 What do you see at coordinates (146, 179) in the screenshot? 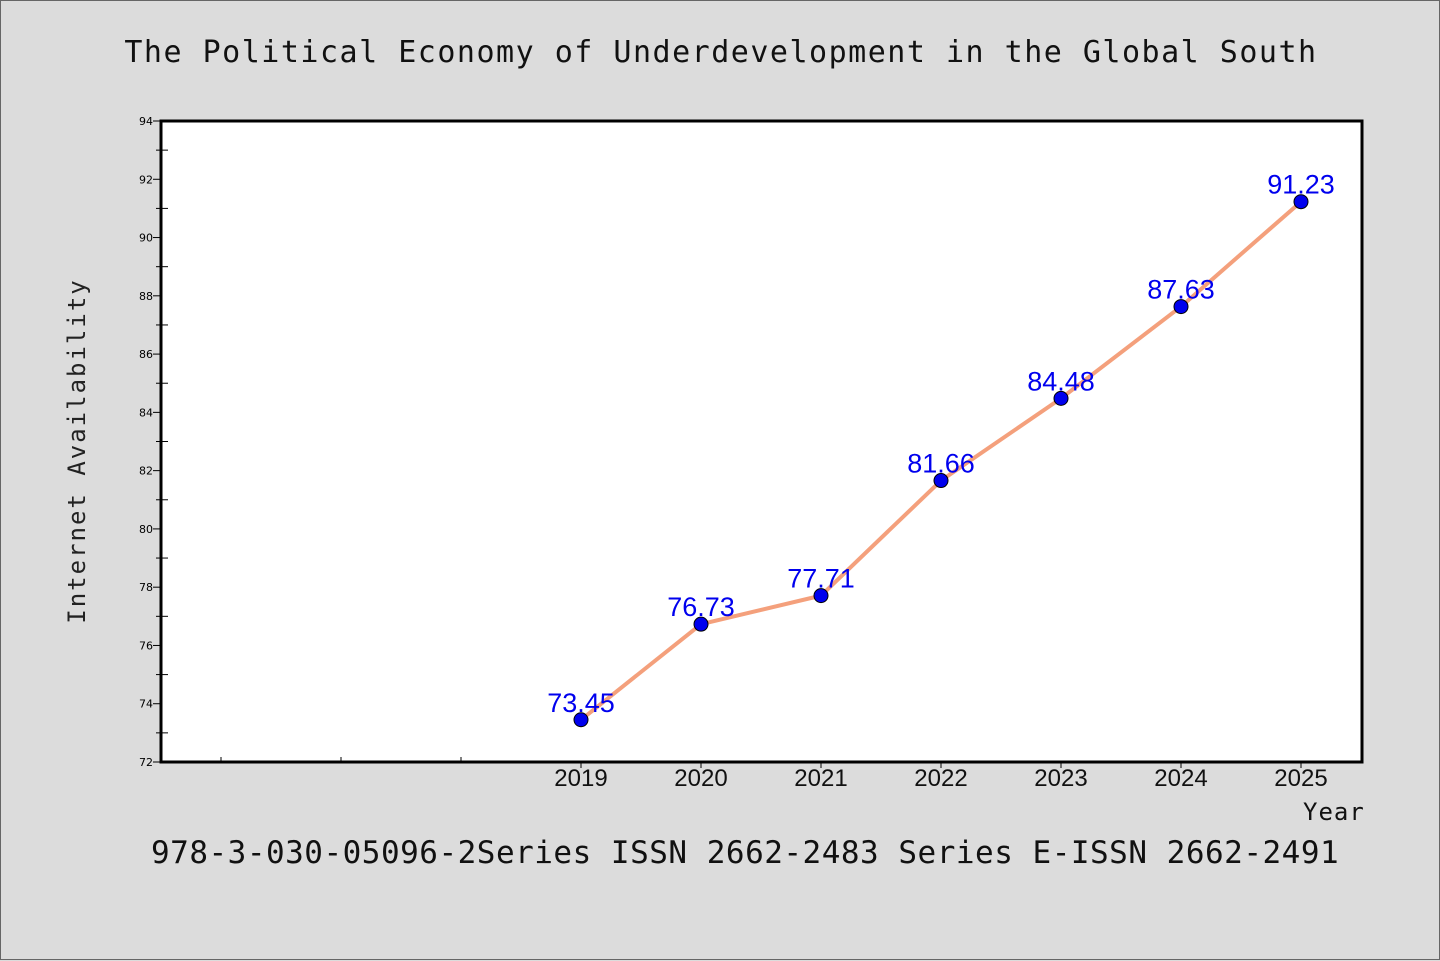
I see `y-tick-label: 92` at bounding box center [146, 179].